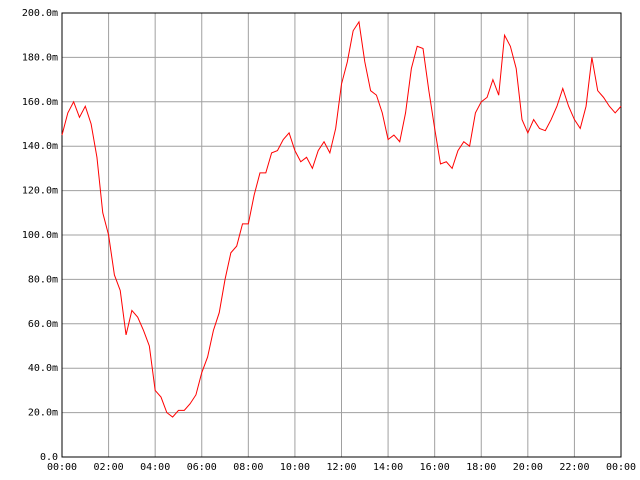 The image size is (640, 480). What do you see at coordinates (295, 467) in the screenshot?
I see `x-tick-label: 10:00` at bounding box center [295, 467].